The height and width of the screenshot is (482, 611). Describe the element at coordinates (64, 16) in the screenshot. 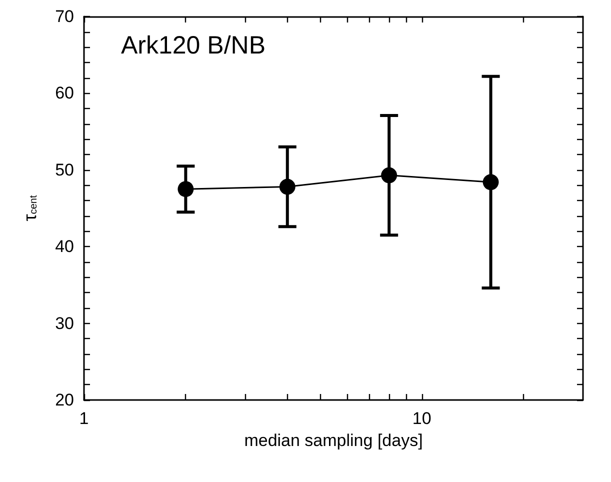

I see `y-tick-label: 70` at that location.